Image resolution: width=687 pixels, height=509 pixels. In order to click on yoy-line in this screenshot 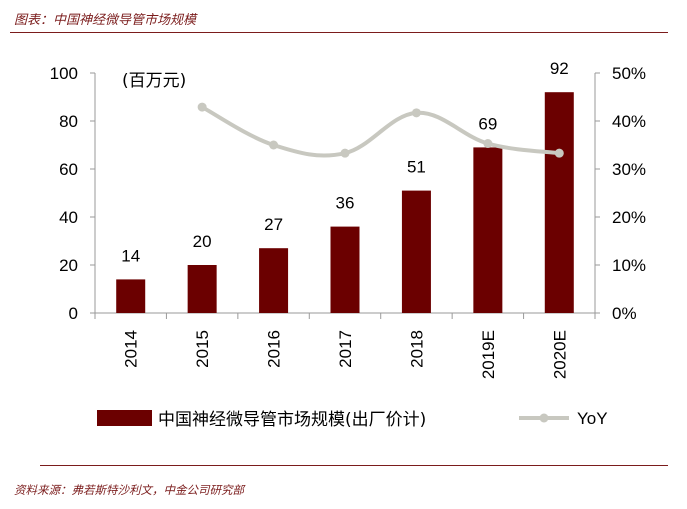, I will do `click(380, 131)`.